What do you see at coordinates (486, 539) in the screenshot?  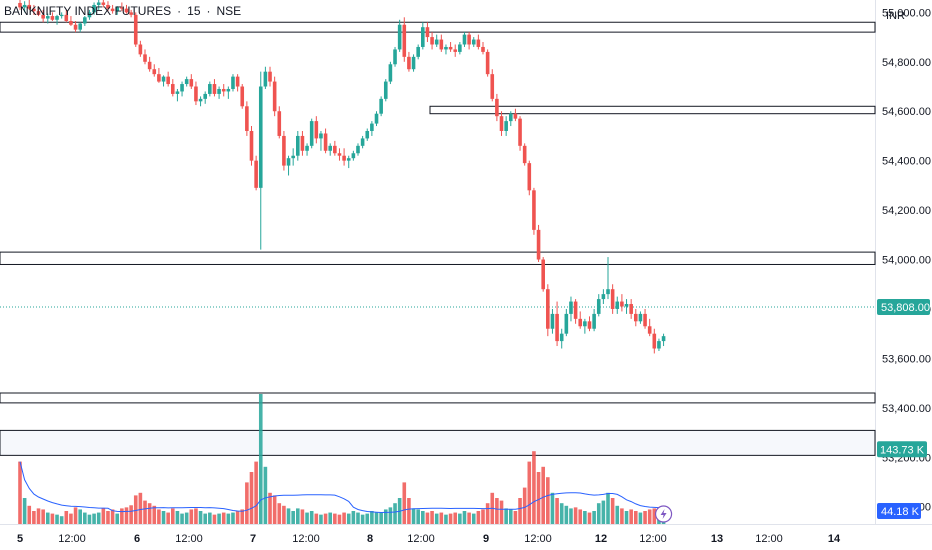 I see `time-tick-label: 9` at bounding box center [486, 539].